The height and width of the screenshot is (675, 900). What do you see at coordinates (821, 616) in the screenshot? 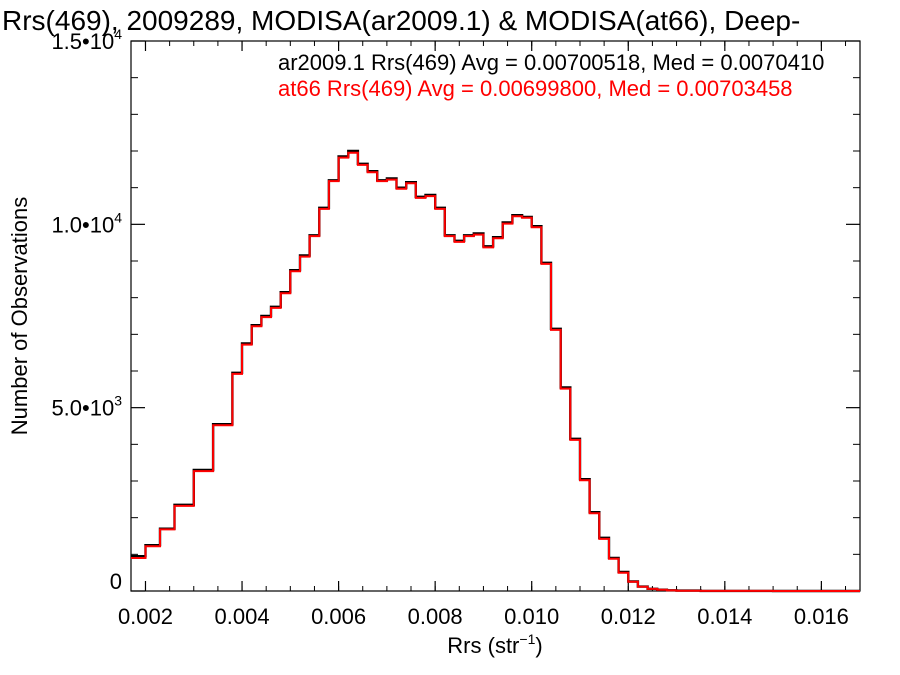
I see `x-tick-label: 0.016` at bounding box center [821, 616].